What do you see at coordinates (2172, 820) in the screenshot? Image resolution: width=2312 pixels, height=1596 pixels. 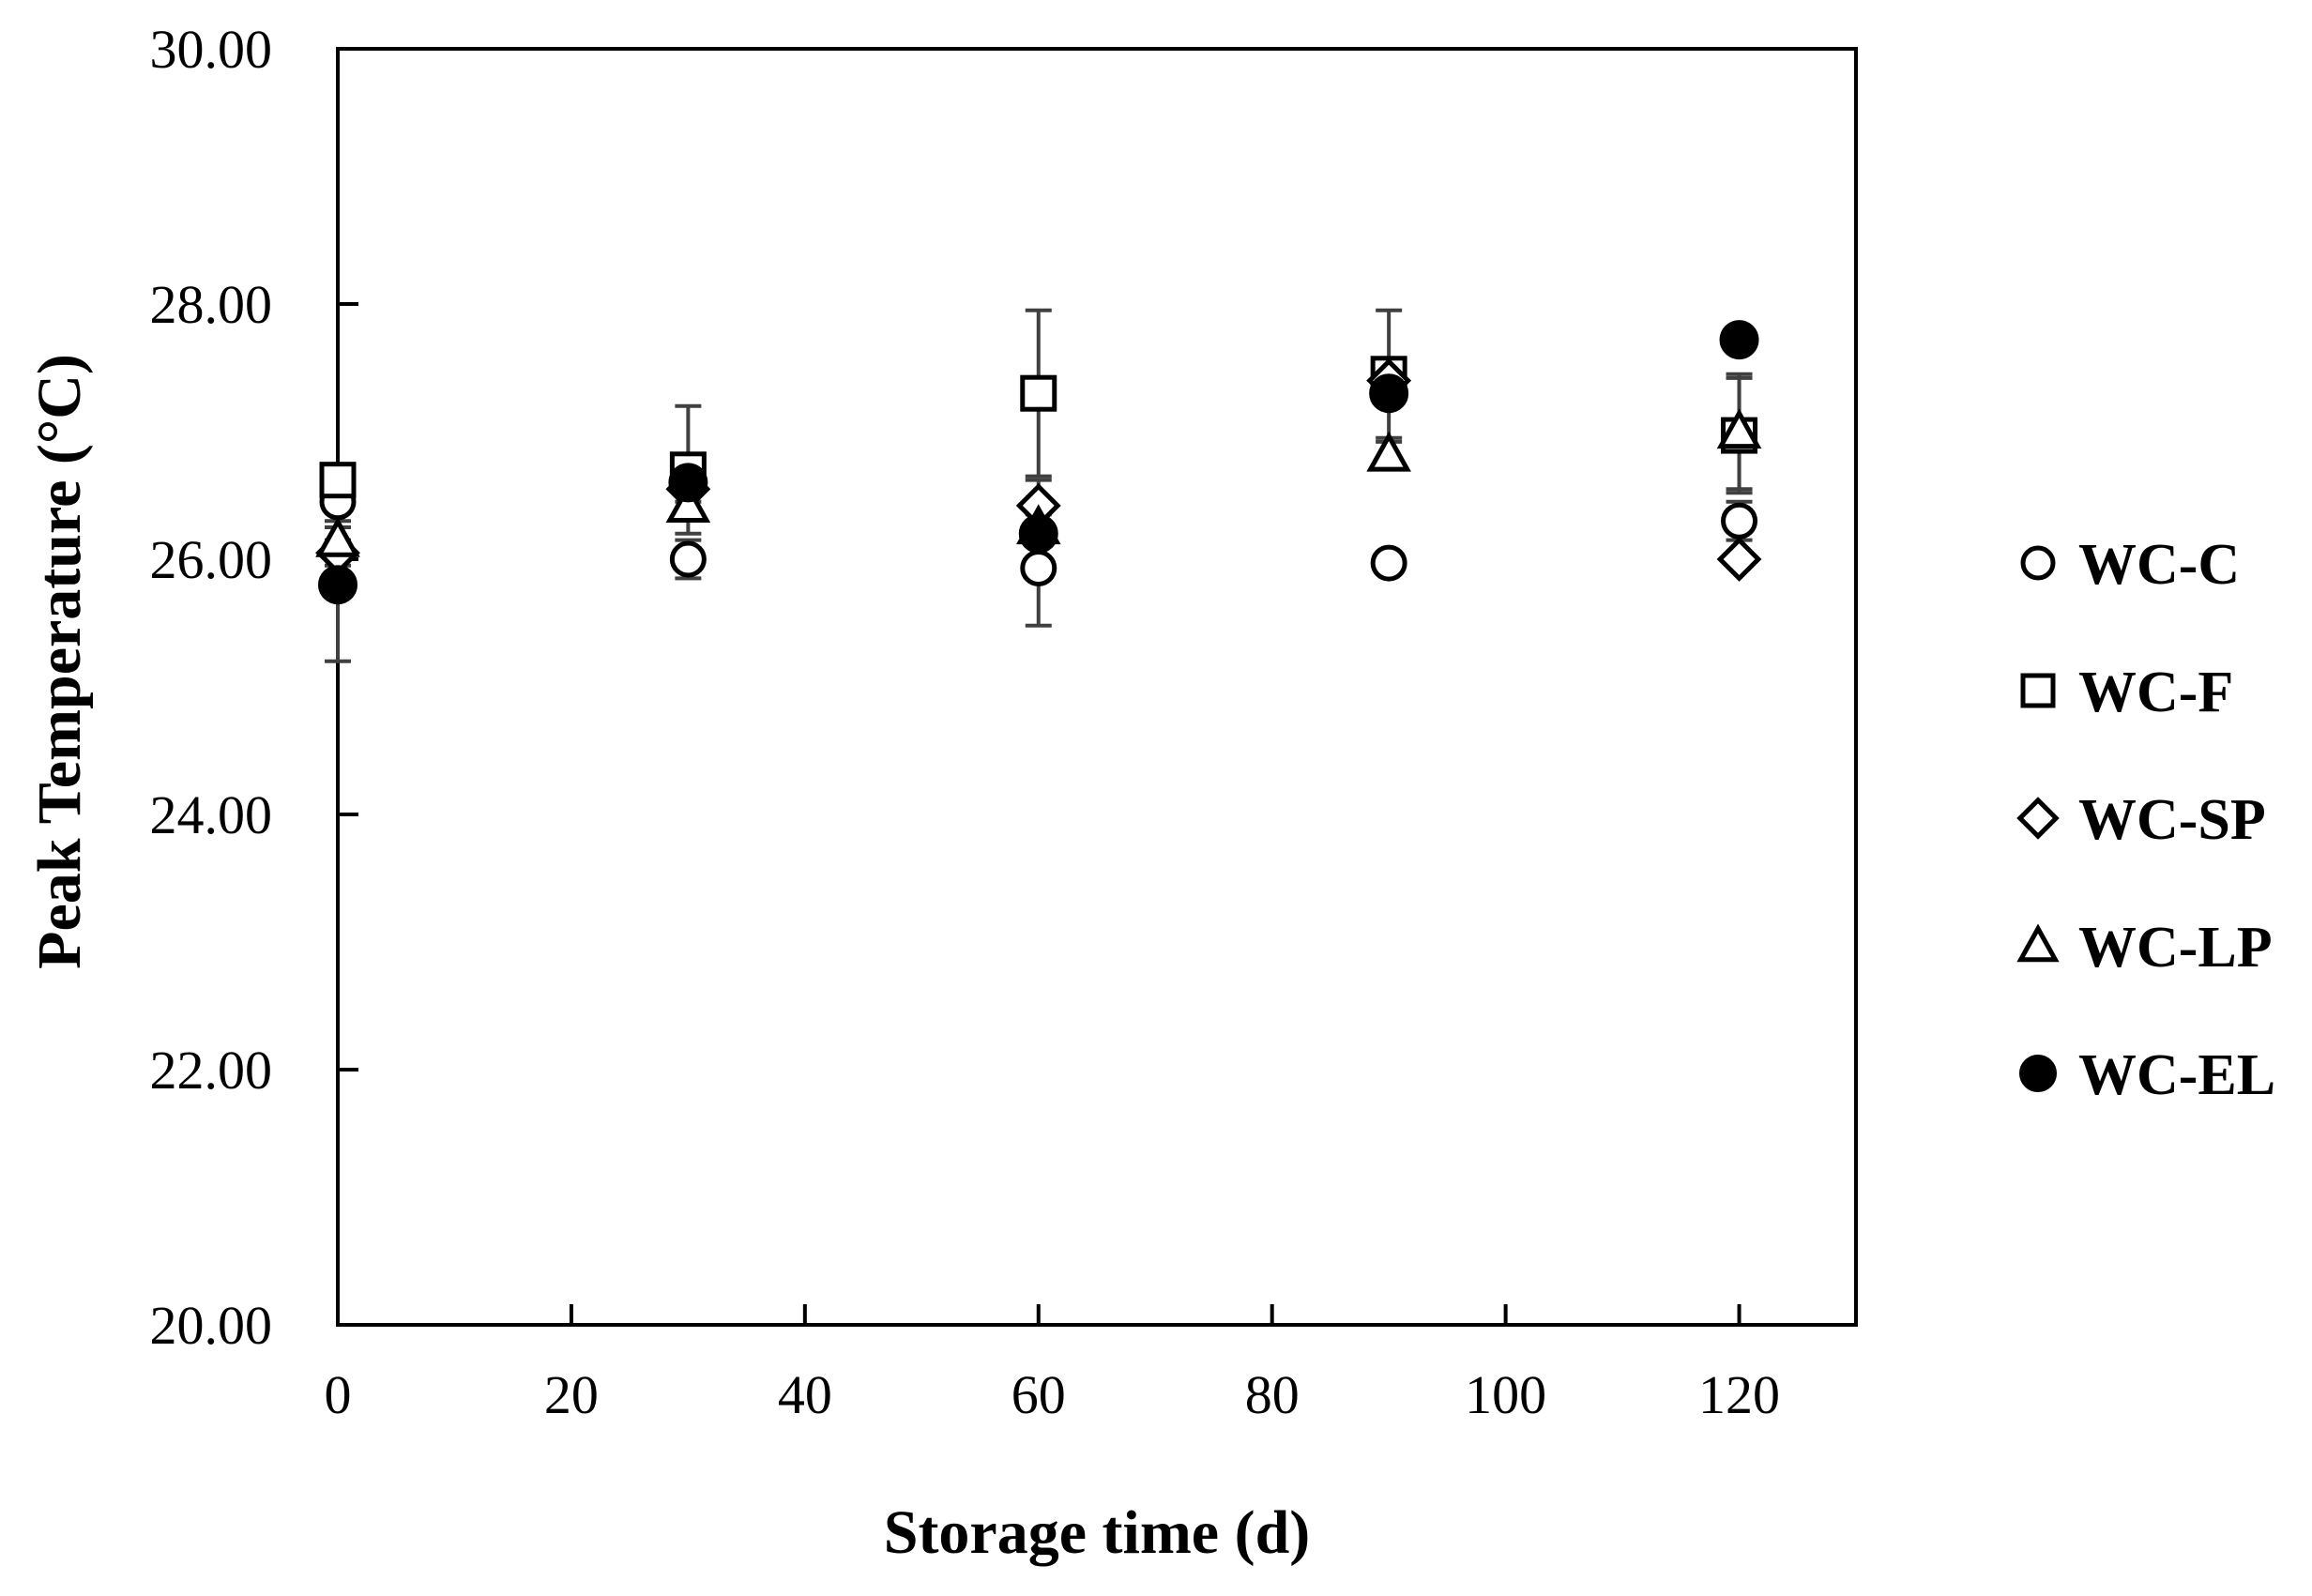 I see `legend-label-wc-sp: WC-SP` at bounding box center [2172, 820].